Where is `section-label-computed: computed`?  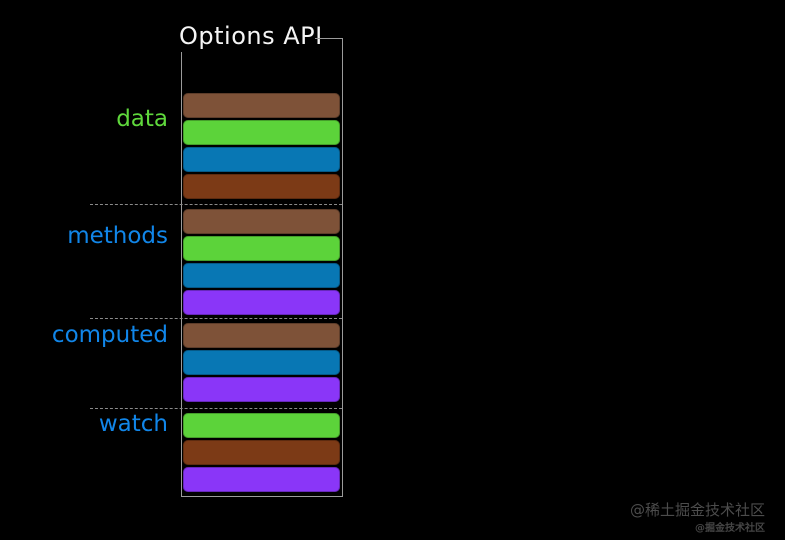
section-label-computed: computed is located at coordinates (109, 335).